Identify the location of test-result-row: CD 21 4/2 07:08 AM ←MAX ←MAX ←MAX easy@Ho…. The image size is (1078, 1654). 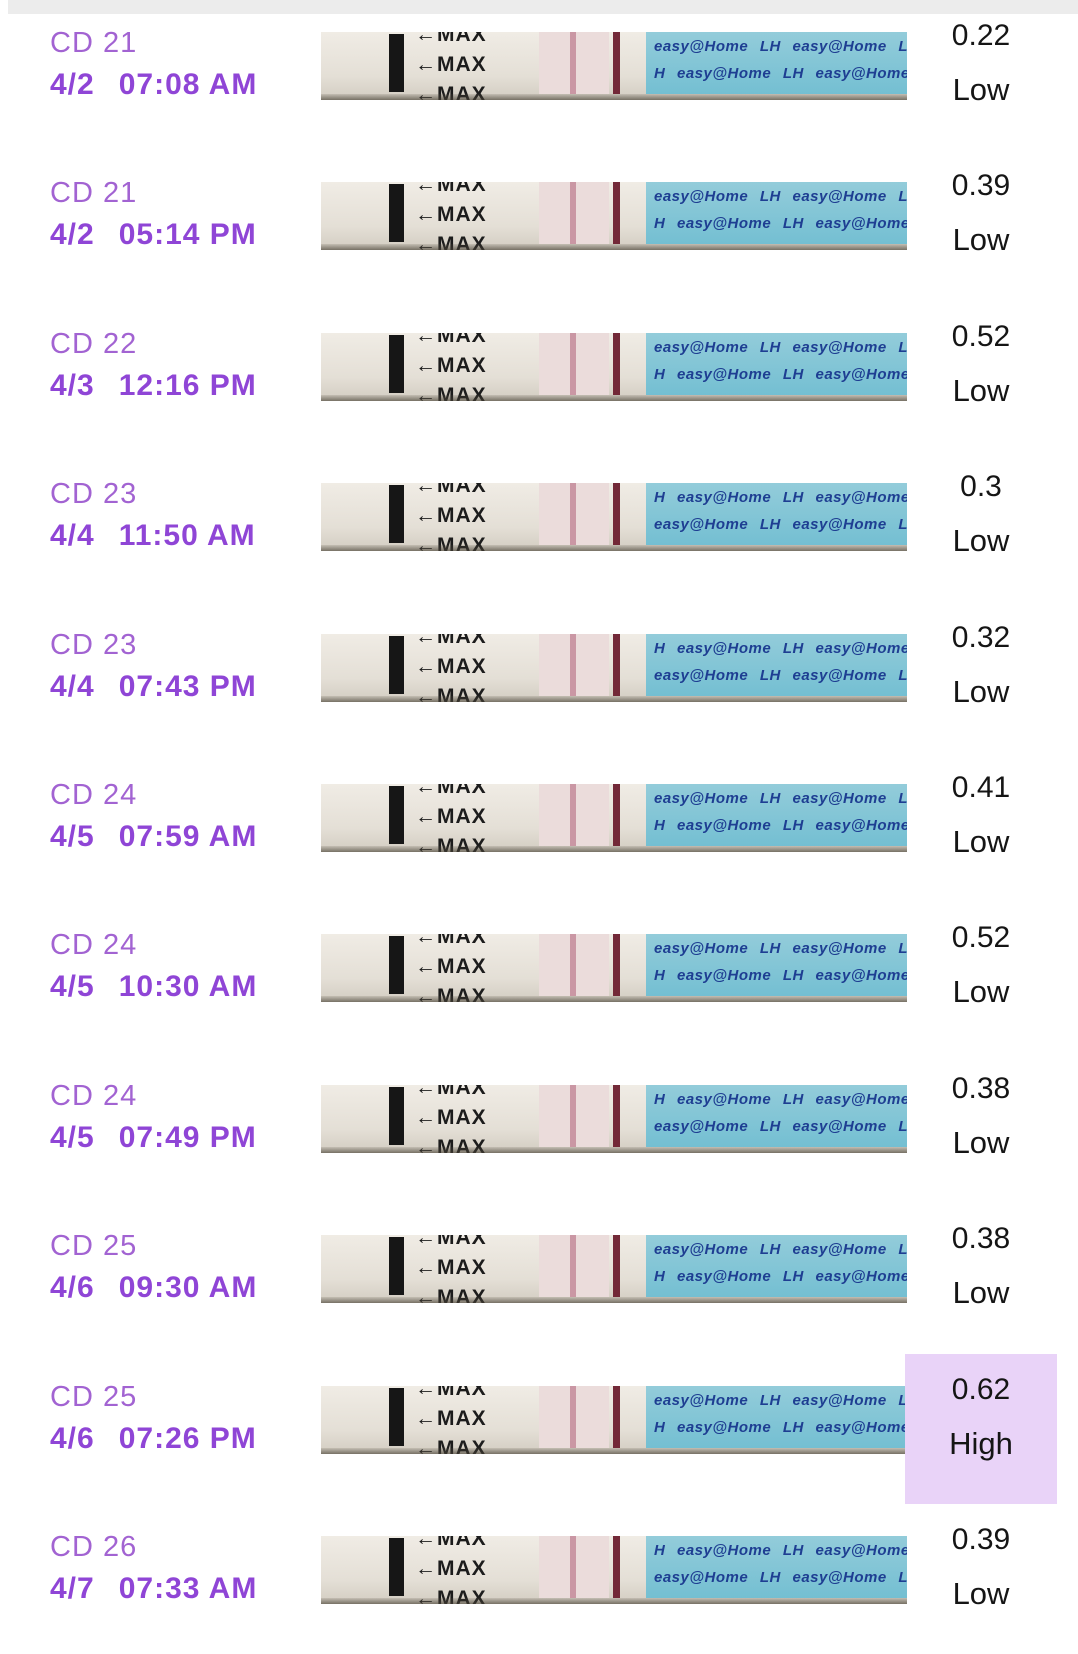
(539, 75).